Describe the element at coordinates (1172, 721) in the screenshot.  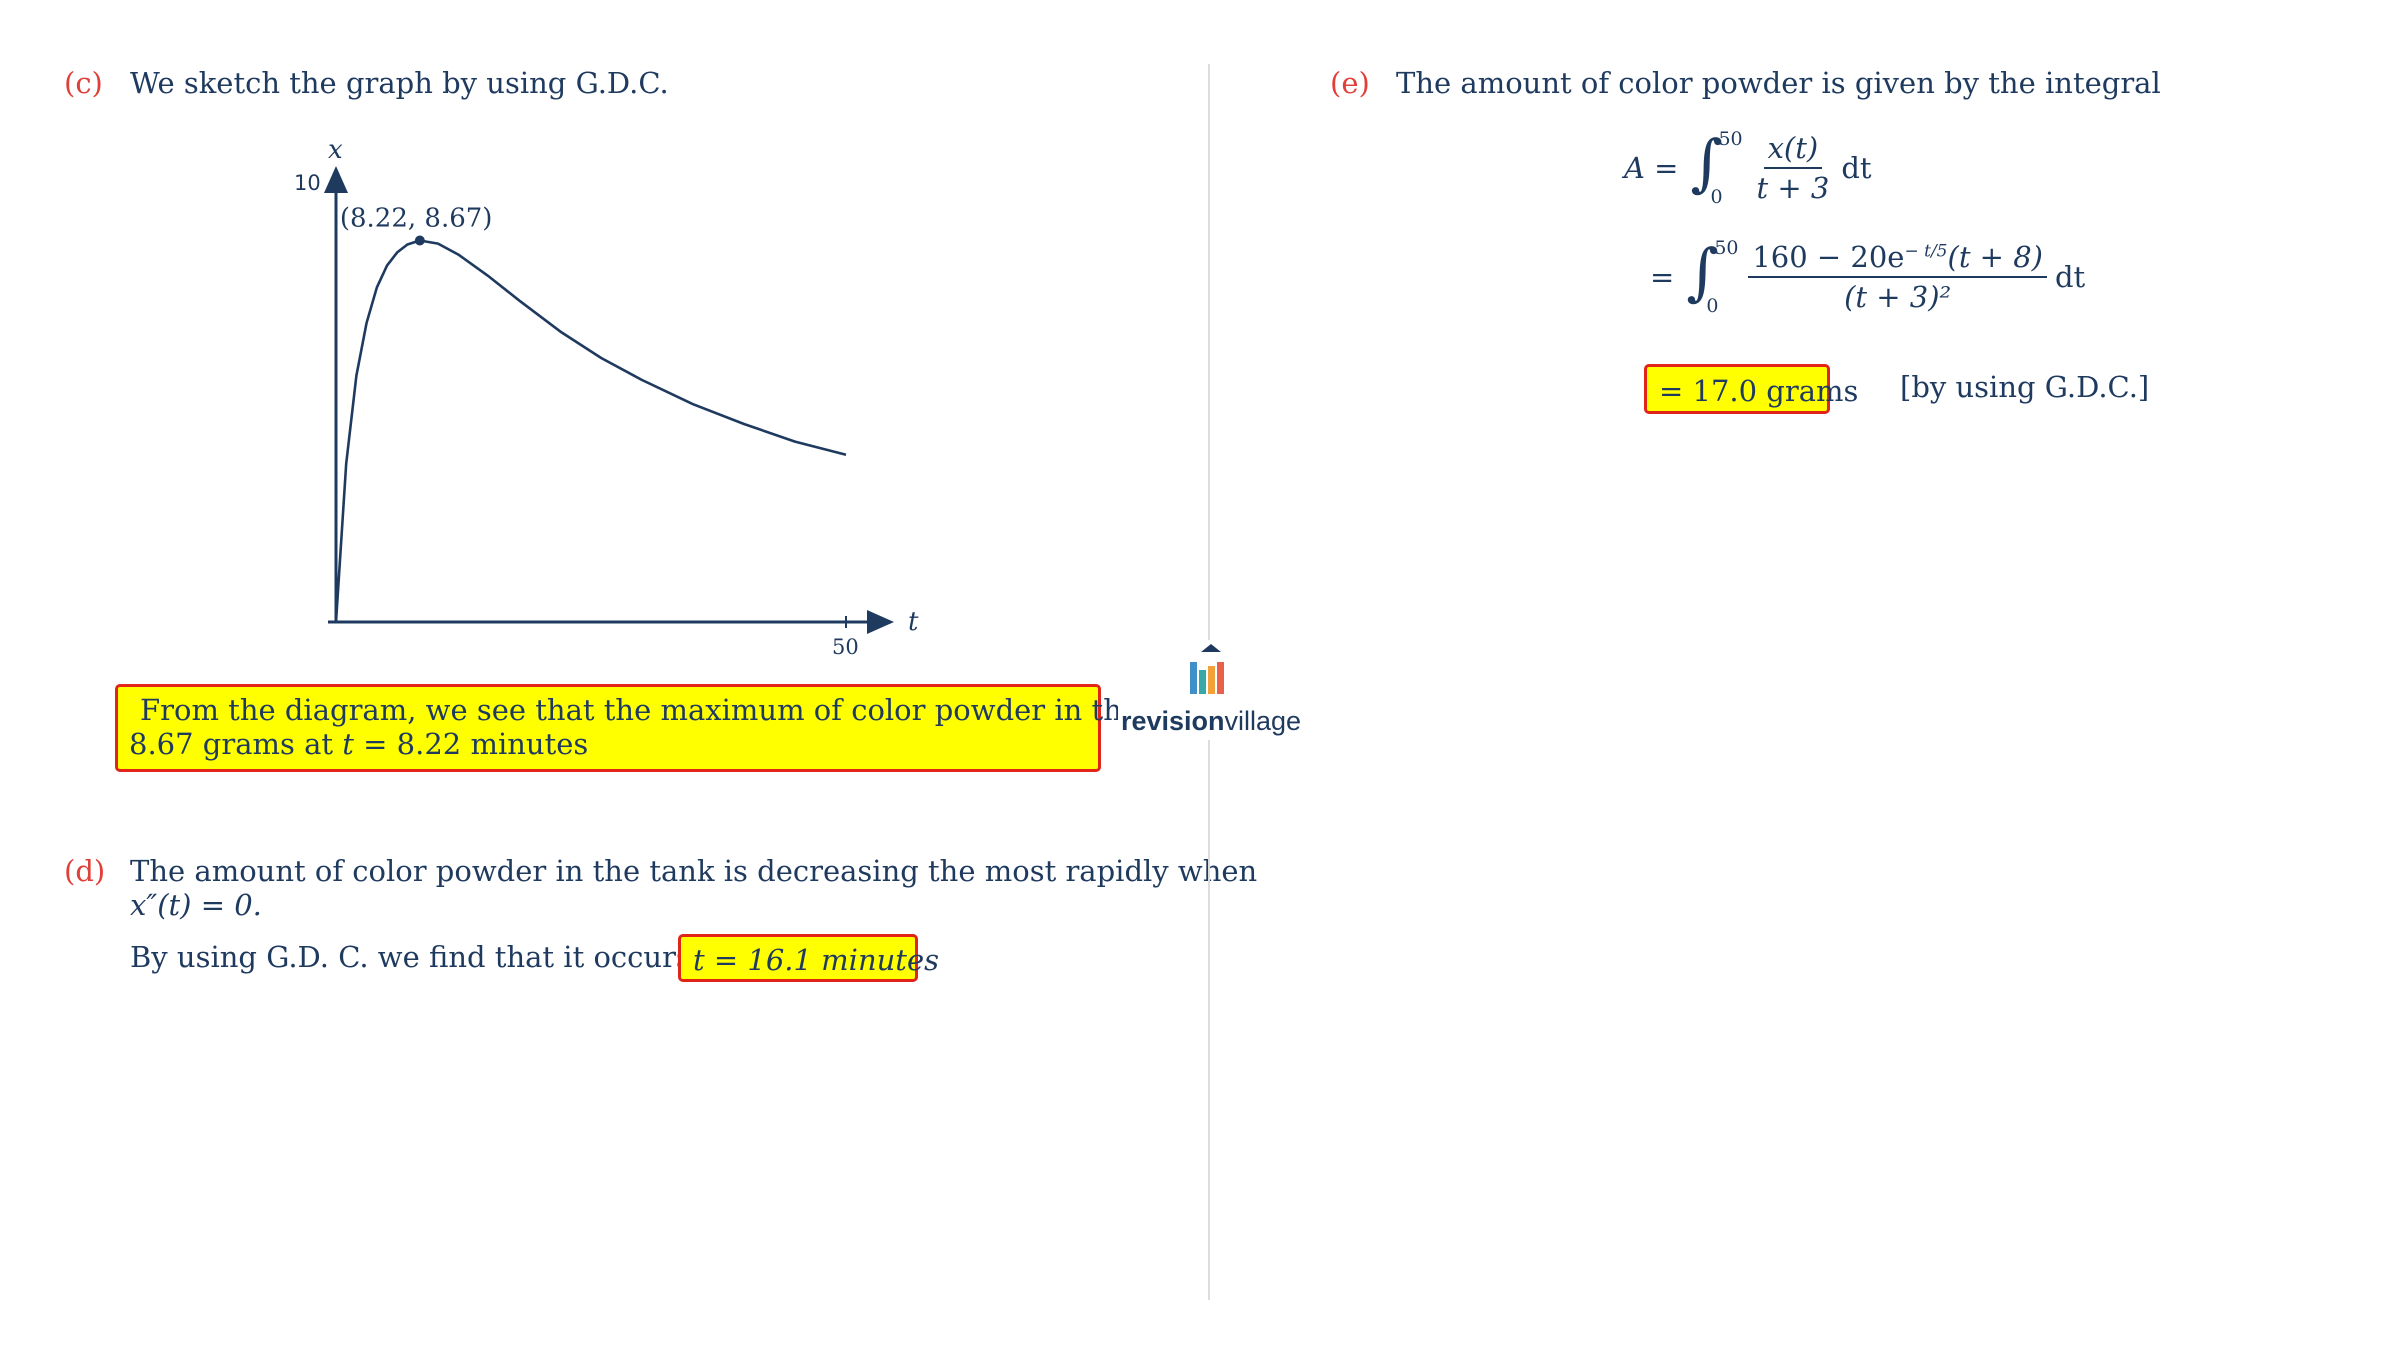
I see `logo-text-bold: revision` at that location.